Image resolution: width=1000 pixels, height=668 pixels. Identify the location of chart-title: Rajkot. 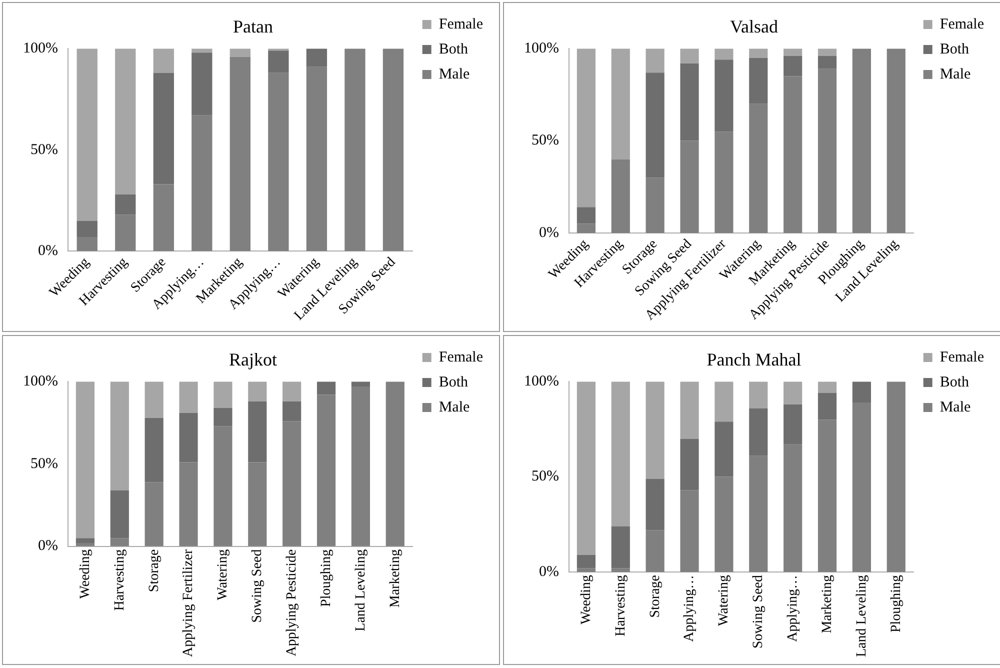
(253, 360).